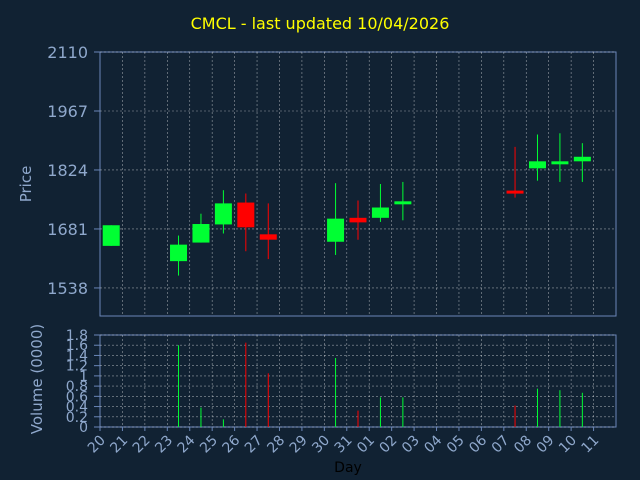 This screenshot has height=480, width=640. What do you see at coordinates (456, 445) in the screenshot?
I see `x-tick-label: 05` at bounding box center [456, 445].